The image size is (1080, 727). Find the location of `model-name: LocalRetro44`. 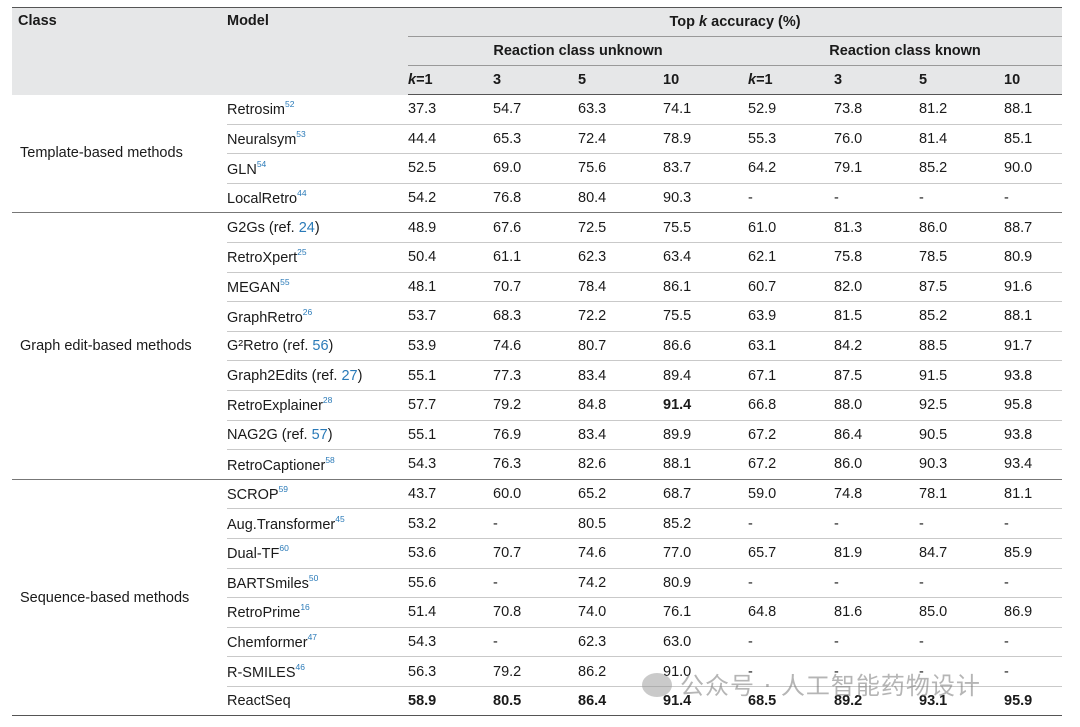

model-name: LocalRetro44 is located at coordinates (317, 198).